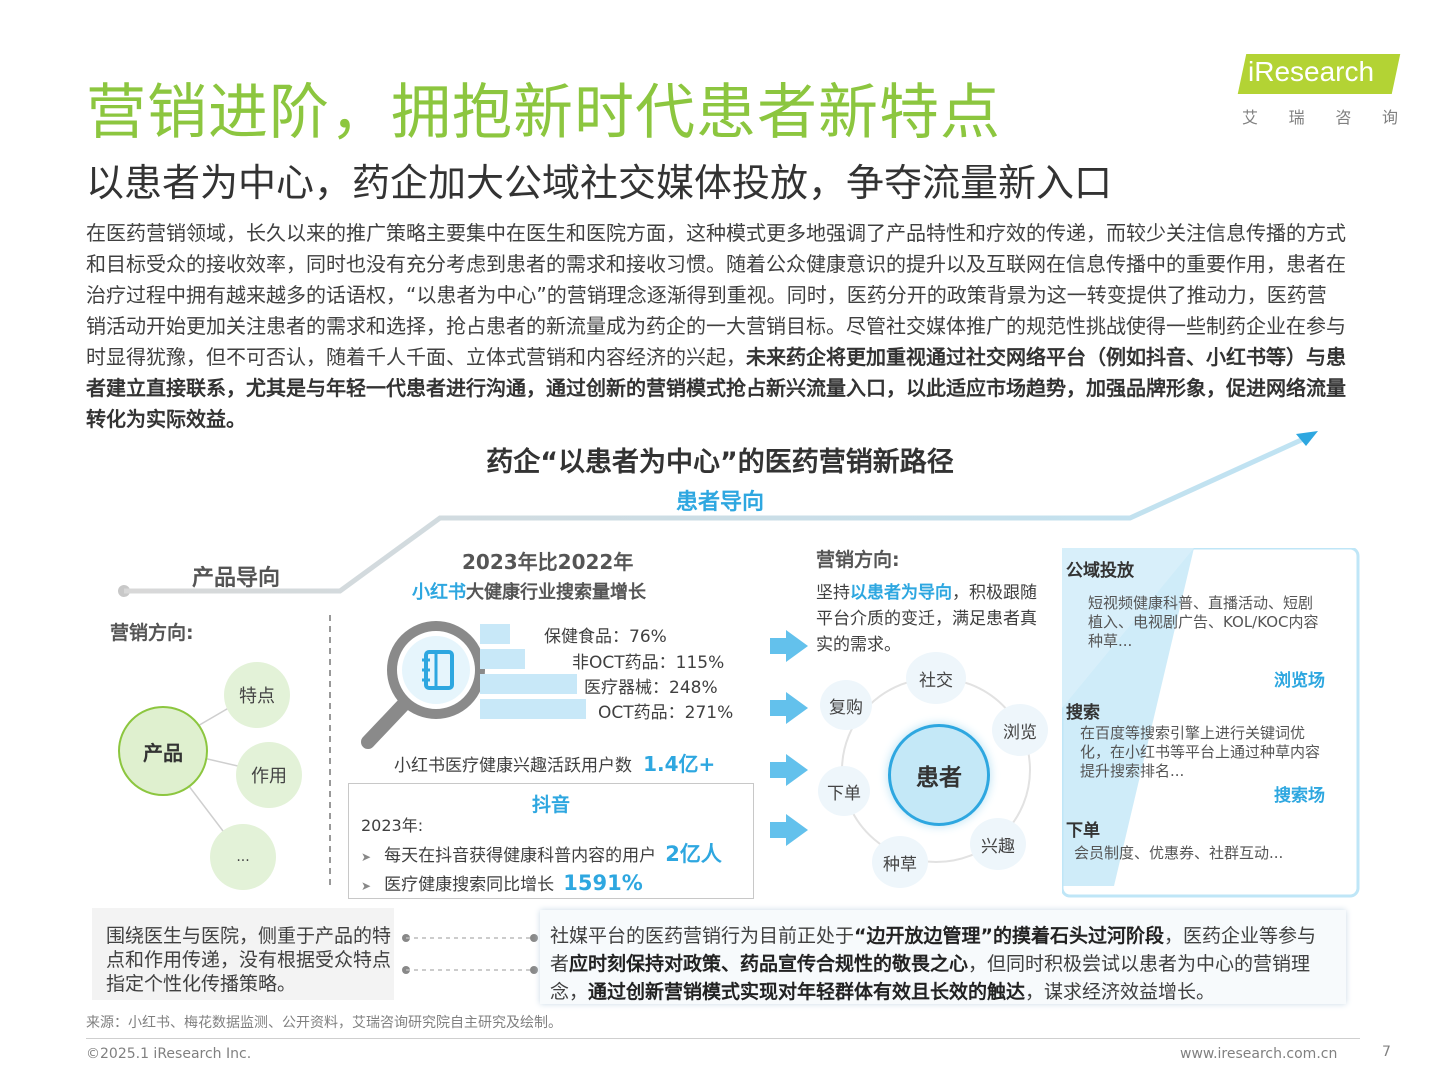 This screenshot has height=1080, width=1440. I want to click on product-node: 产品, so click(163, 751).